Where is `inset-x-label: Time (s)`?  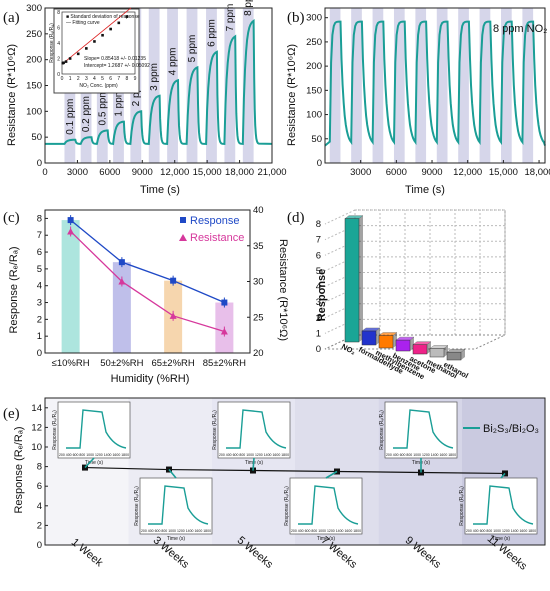
inset-x-label: Time (s) is located at coordinates (94, 463).